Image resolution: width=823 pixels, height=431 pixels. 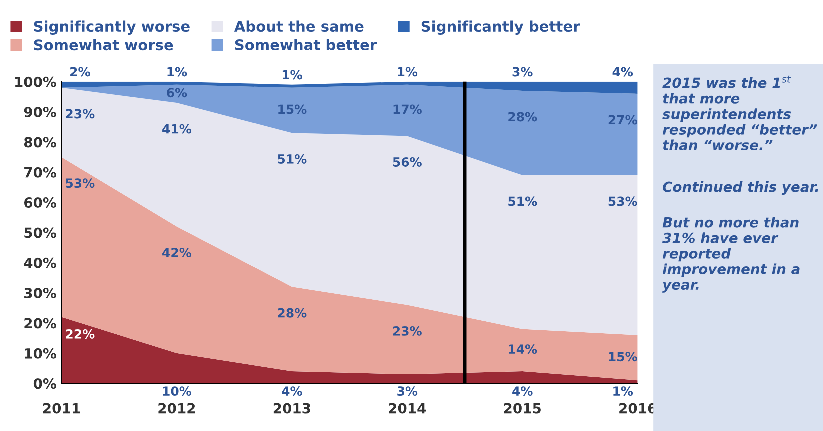 What do you see at coordinates (45, 384) in the screenshot?
I see `y-tick-label: 0%` at bounding box center [45, 384].